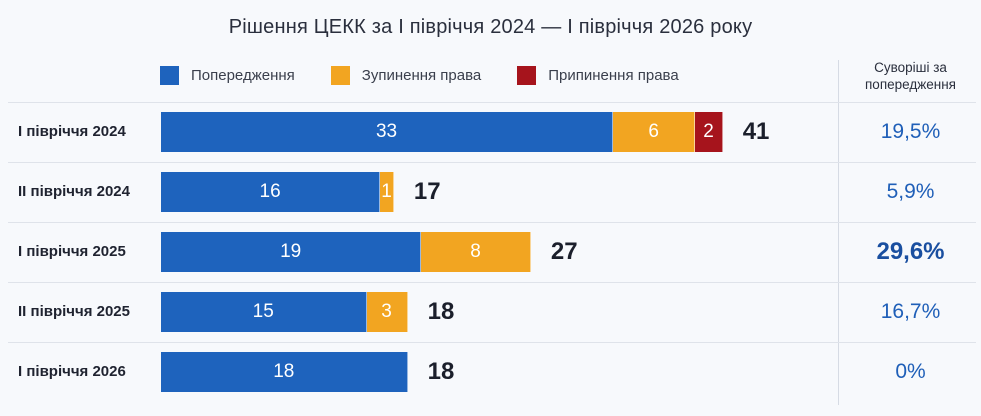 Image resolution: width=981 pixels, height=416 pixels. I want to click on category-label: І півріччя 2024, so click(72, 131).